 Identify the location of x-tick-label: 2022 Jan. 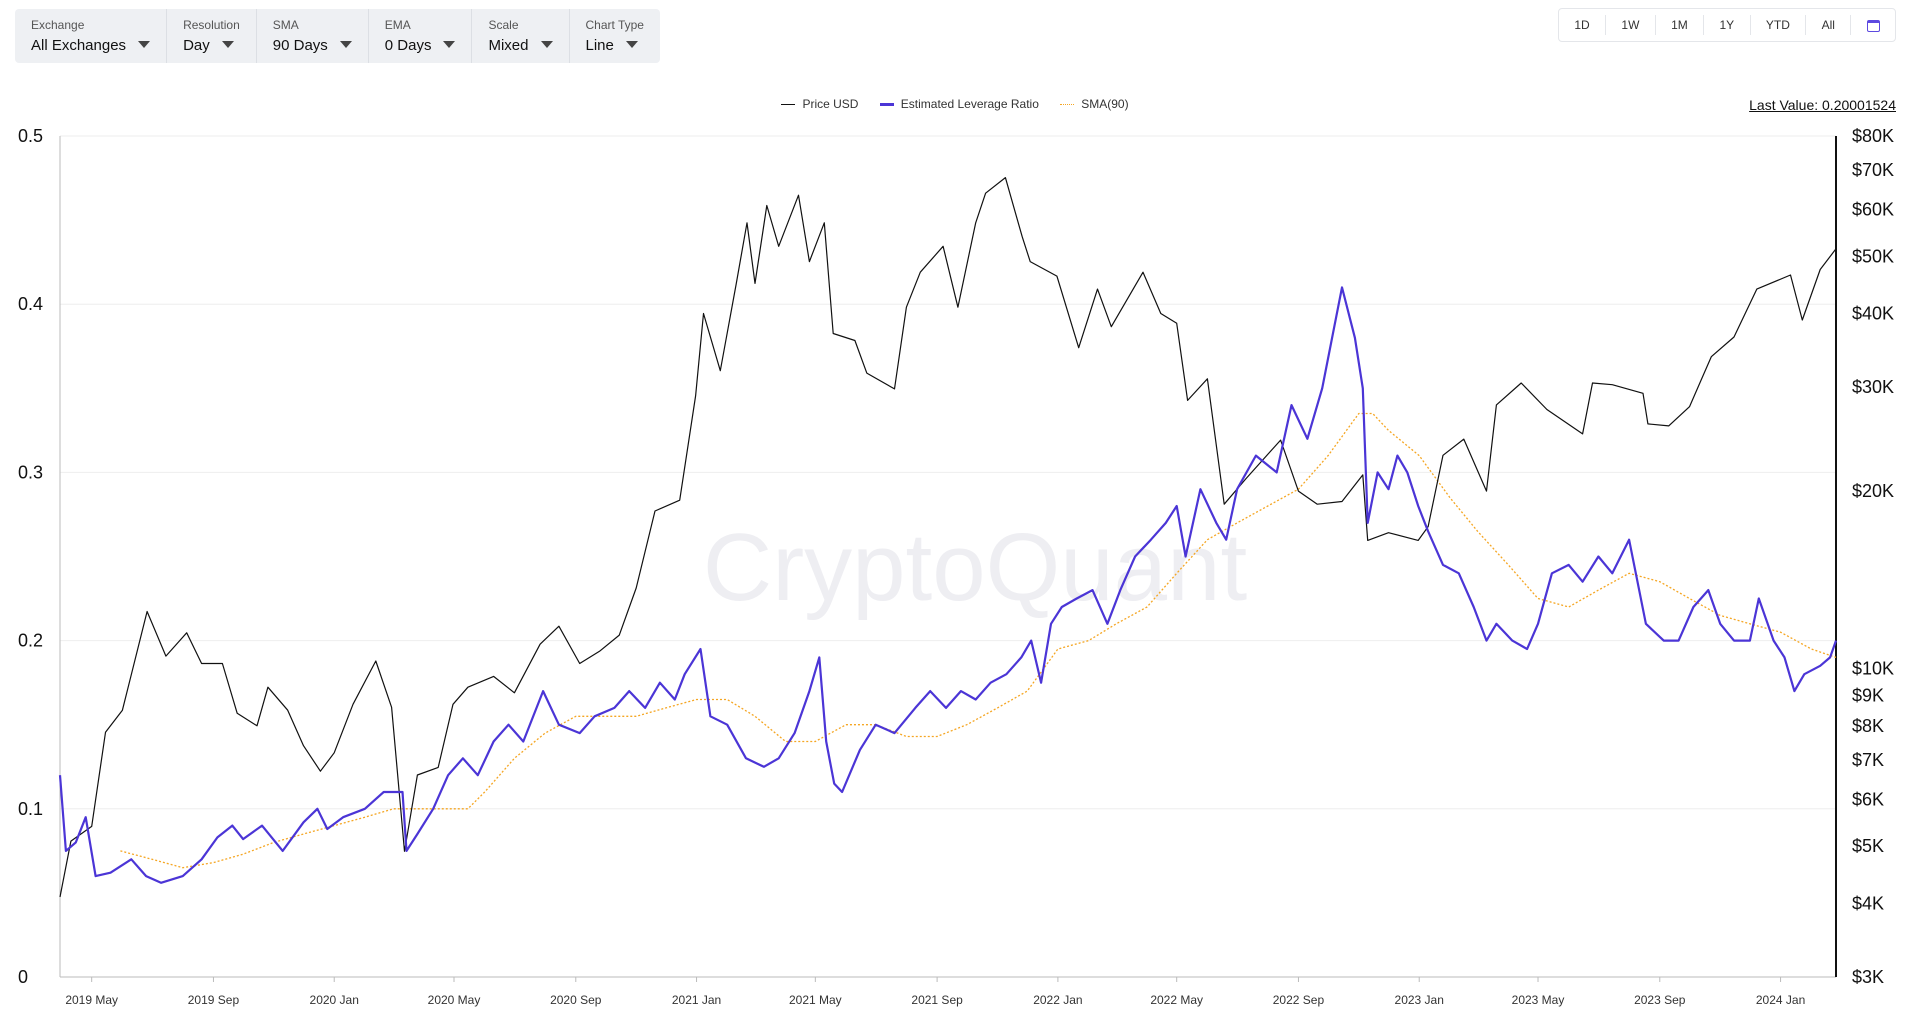
(1057, 1000).